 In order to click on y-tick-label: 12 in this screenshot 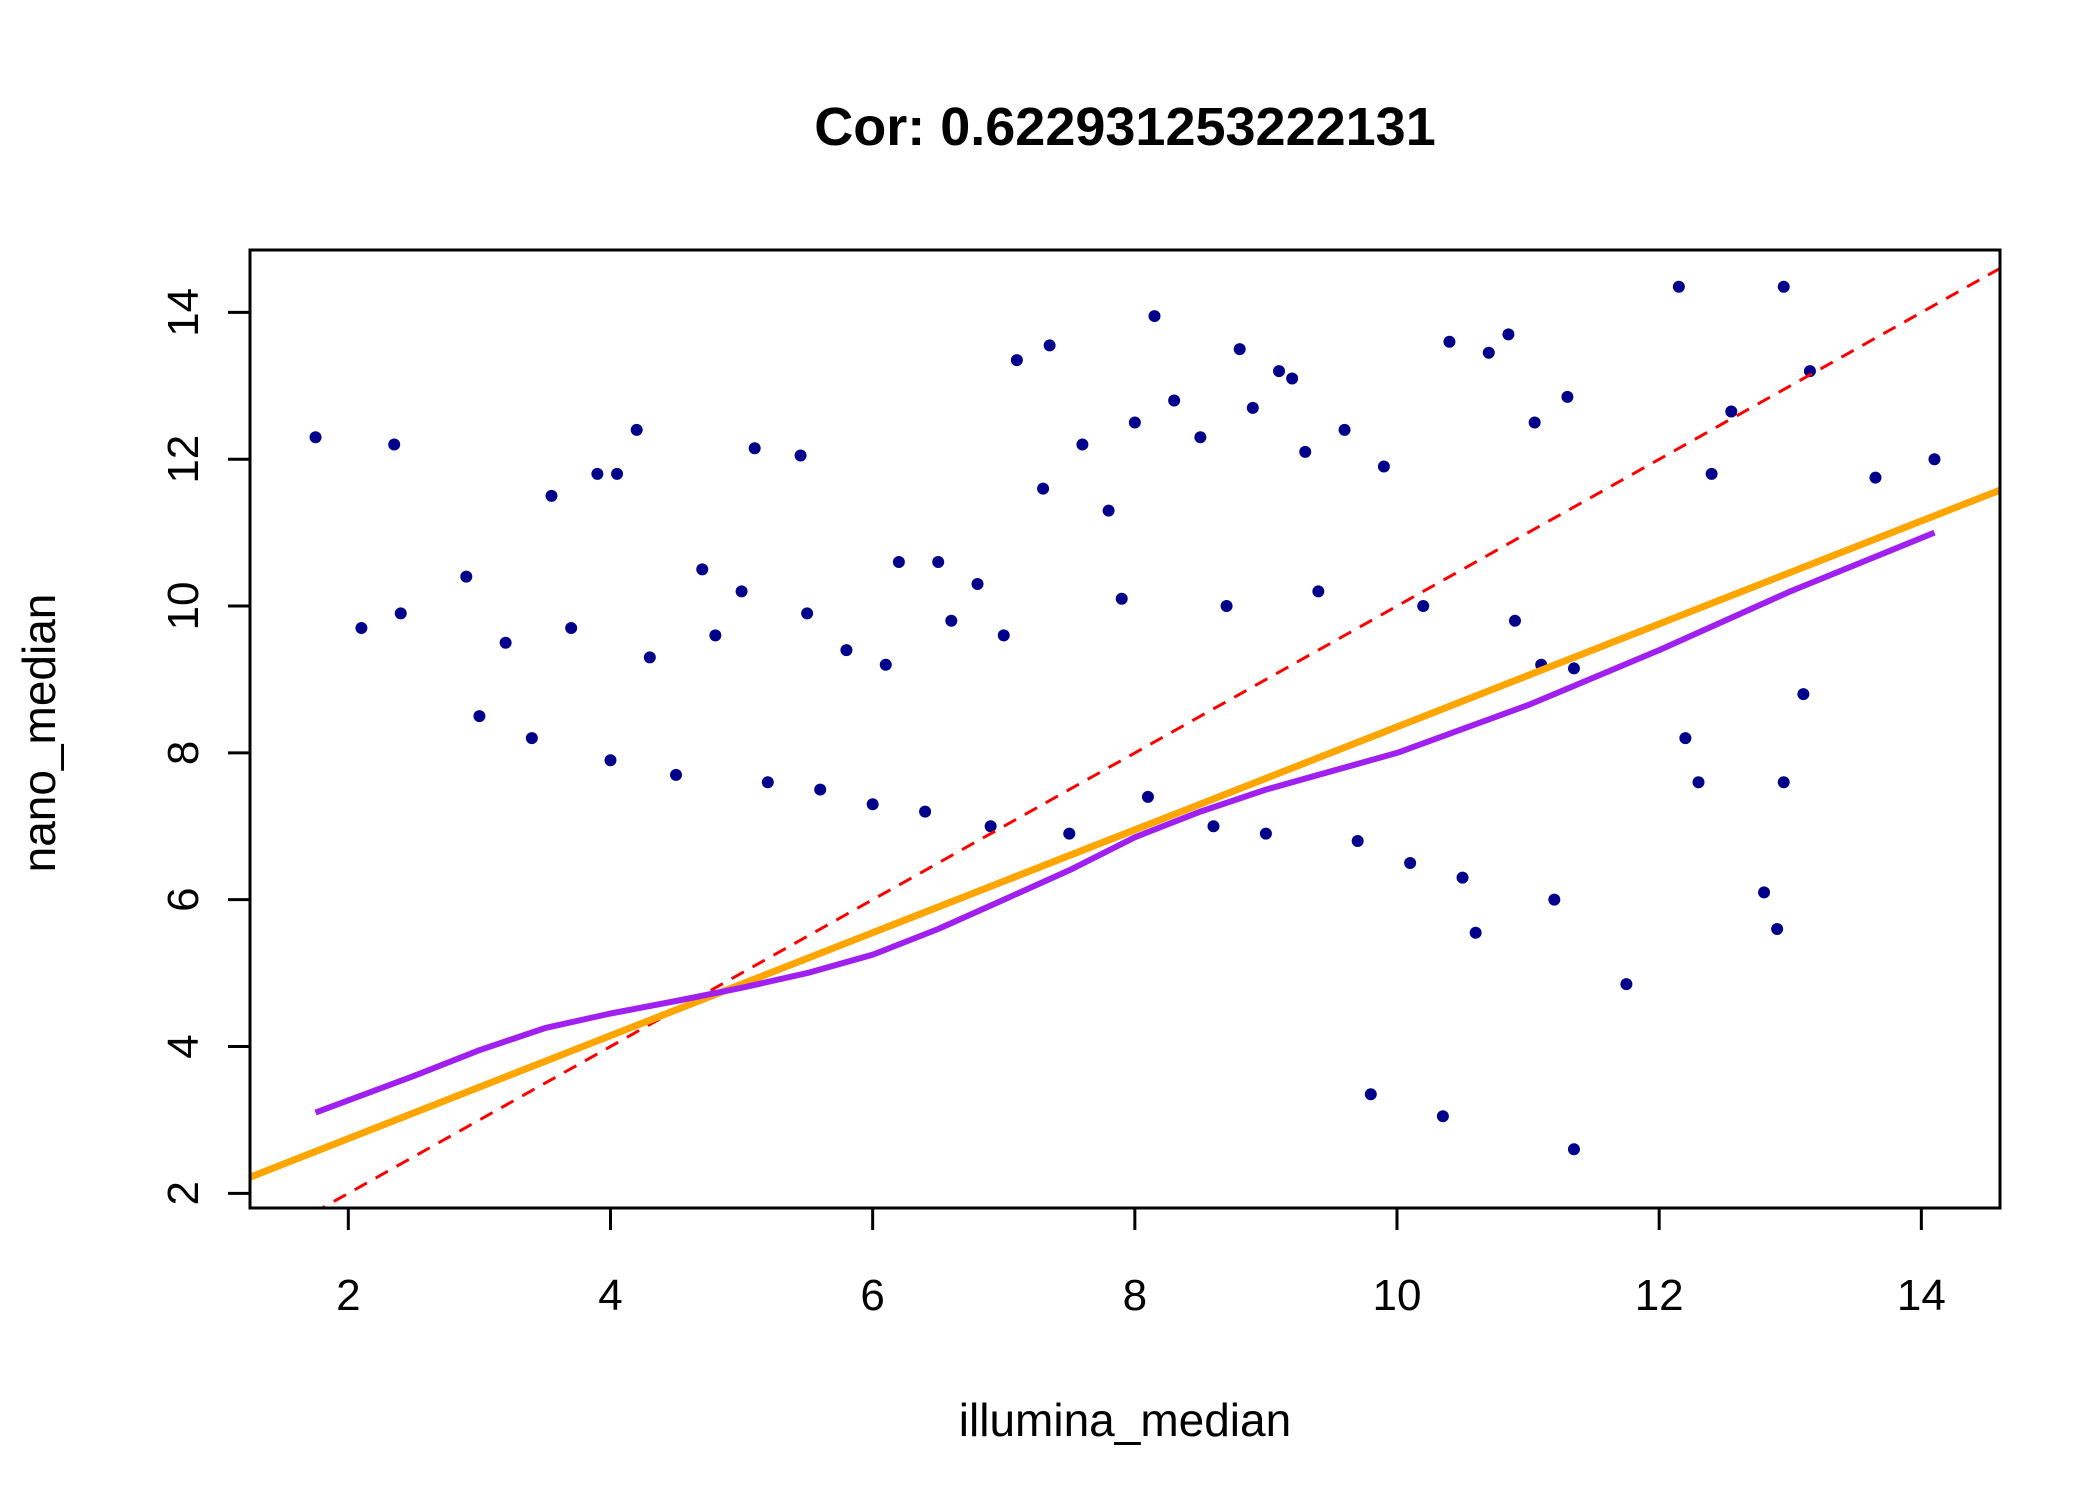, I will do `click(183, 459)`.